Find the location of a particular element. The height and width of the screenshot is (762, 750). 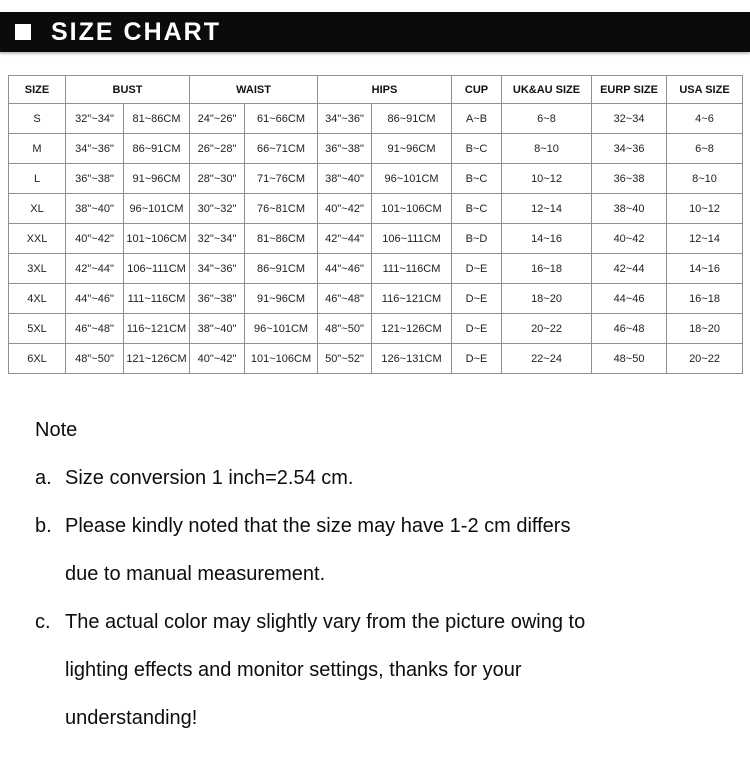

table-cell: 38~40 is located at coordinates (629, 208).